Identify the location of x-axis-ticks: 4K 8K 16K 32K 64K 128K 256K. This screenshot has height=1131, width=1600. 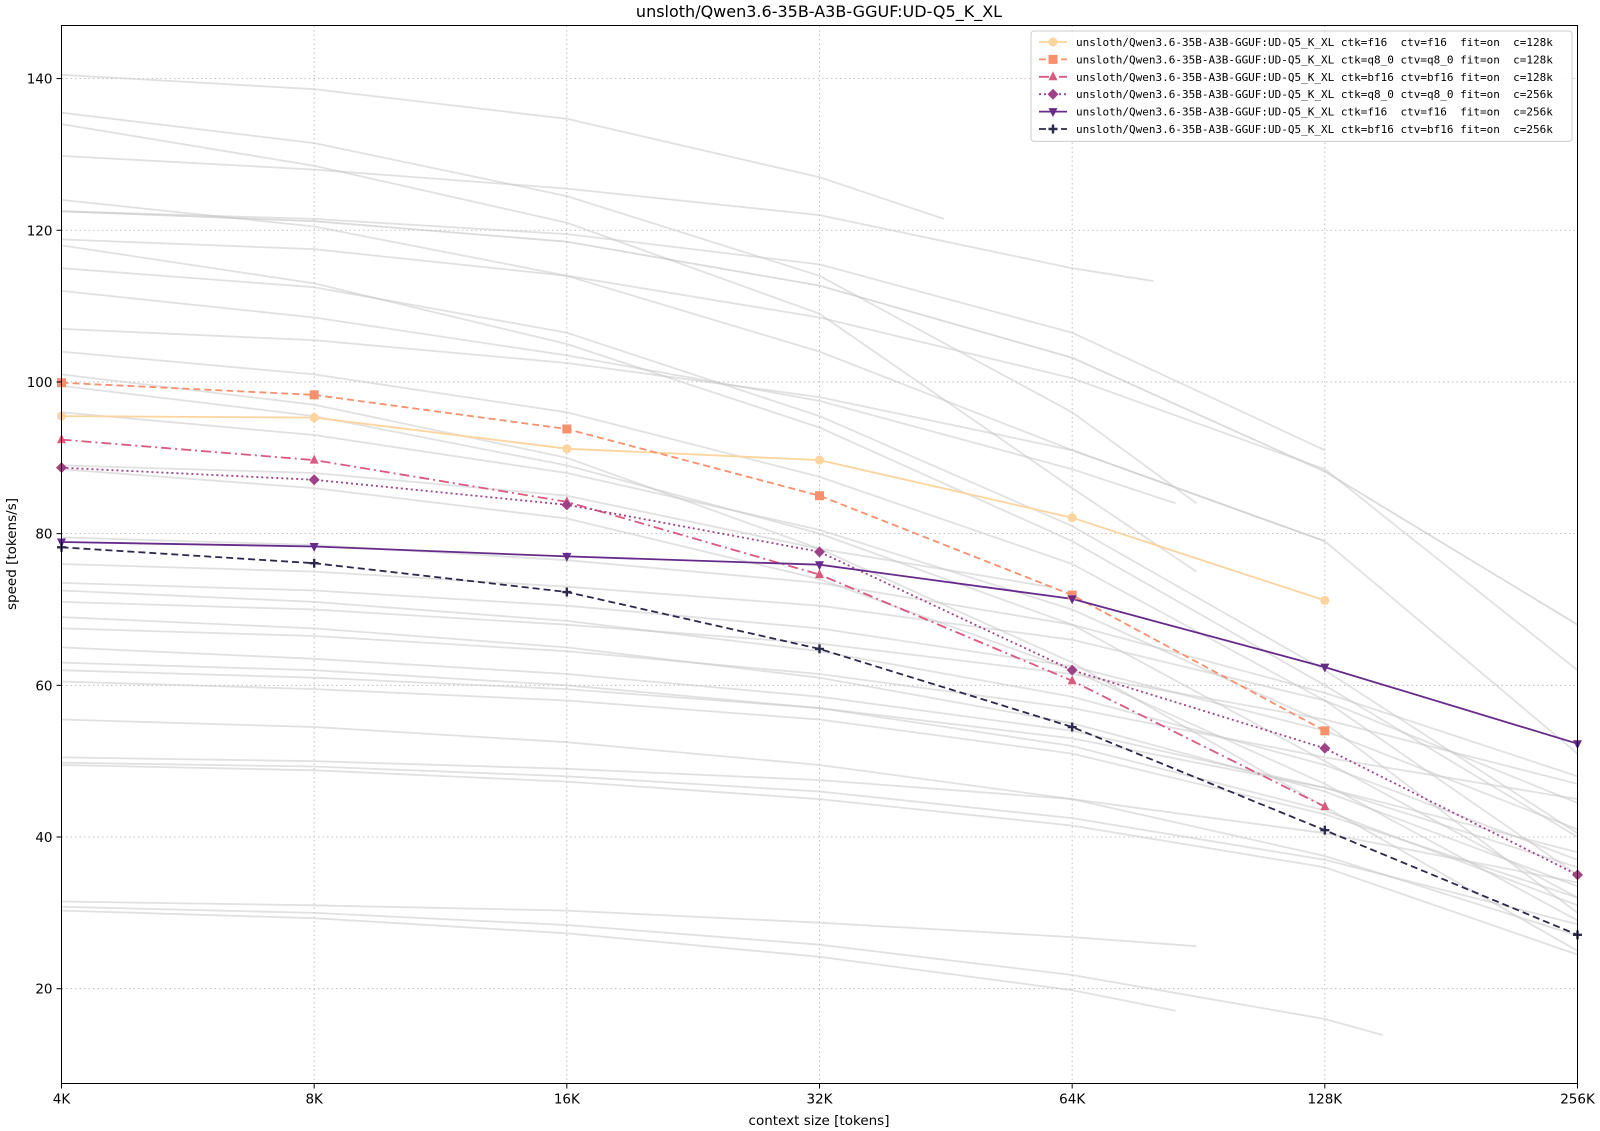
(824, 1095).